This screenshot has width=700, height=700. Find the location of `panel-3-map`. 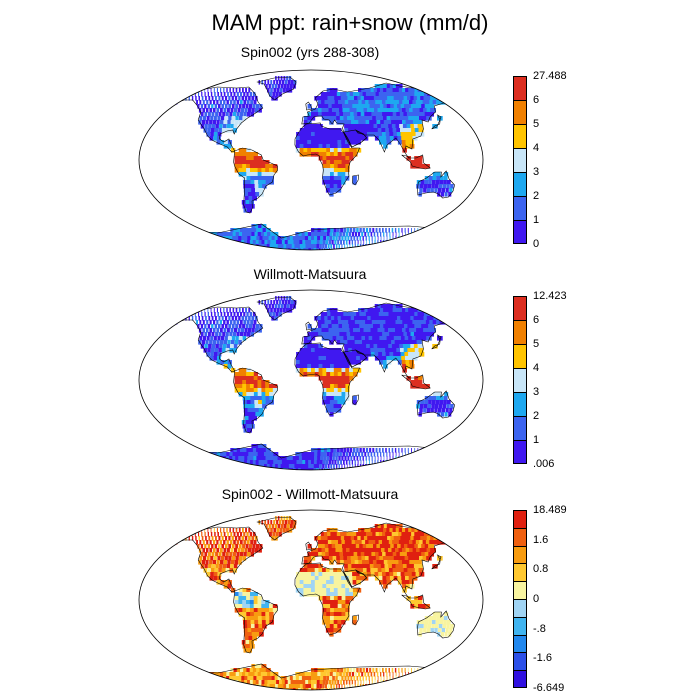

panel-3-map is located at coordinates (311, 600).